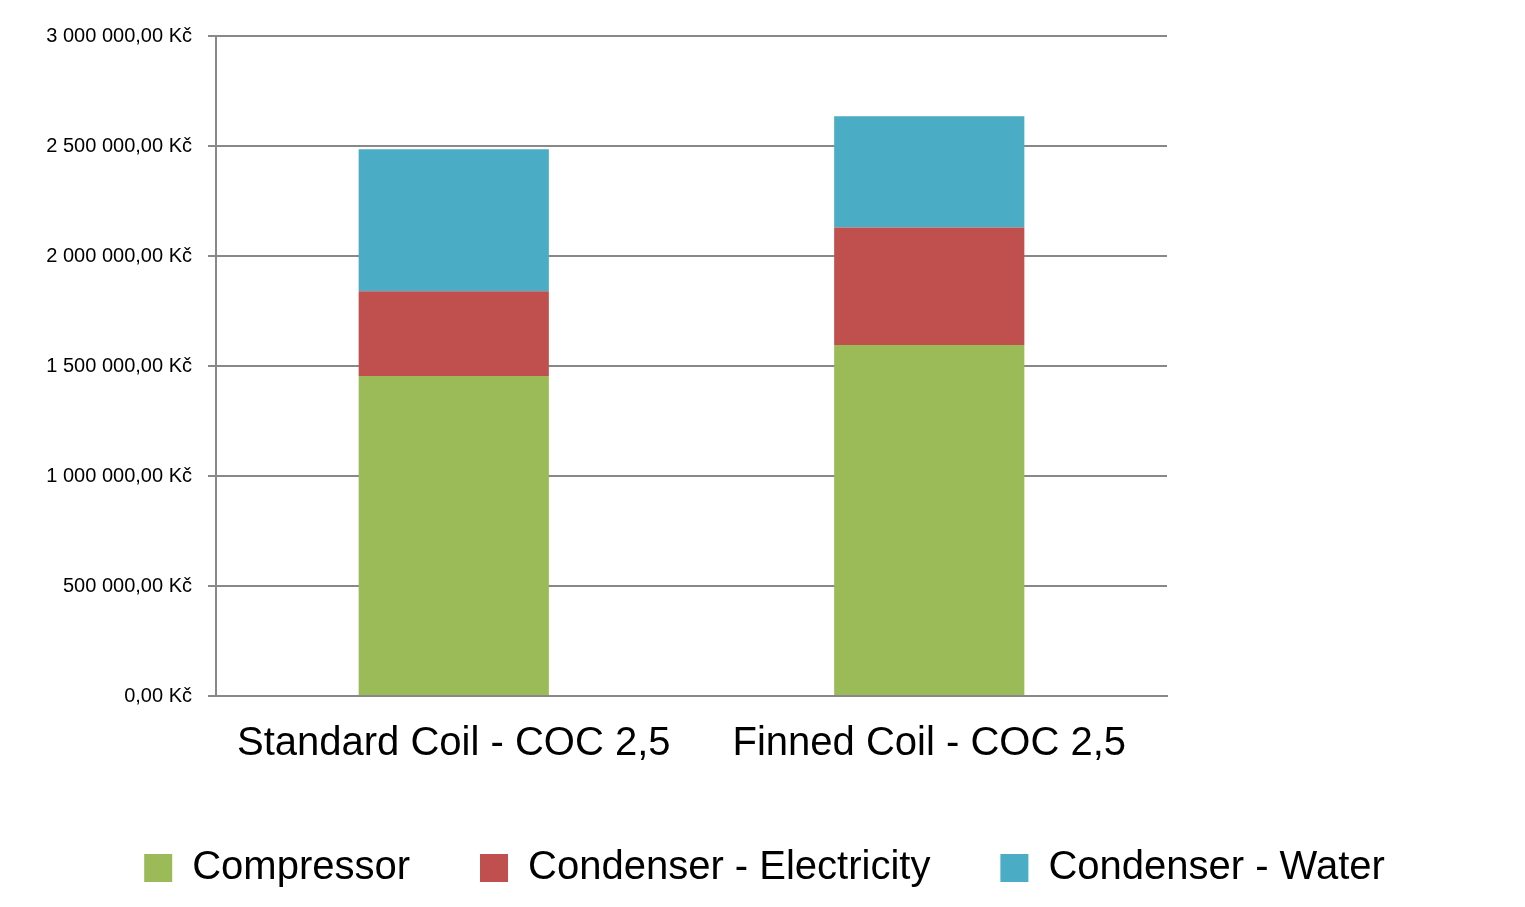 The height and width of the screenshot is (907, 1525). Describe the element at coordinates (929, 741) in the screenshot. I see `x-tick-label: Finned Coil - COC 2,5` at that location.